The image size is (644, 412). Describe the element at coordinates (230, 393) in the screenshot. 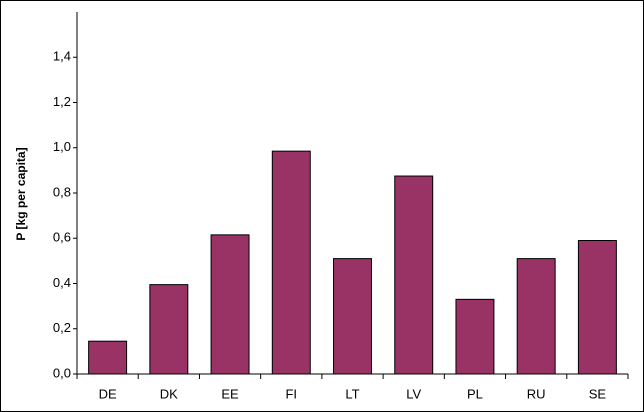

I see `x-tick-label: EE` at that location.